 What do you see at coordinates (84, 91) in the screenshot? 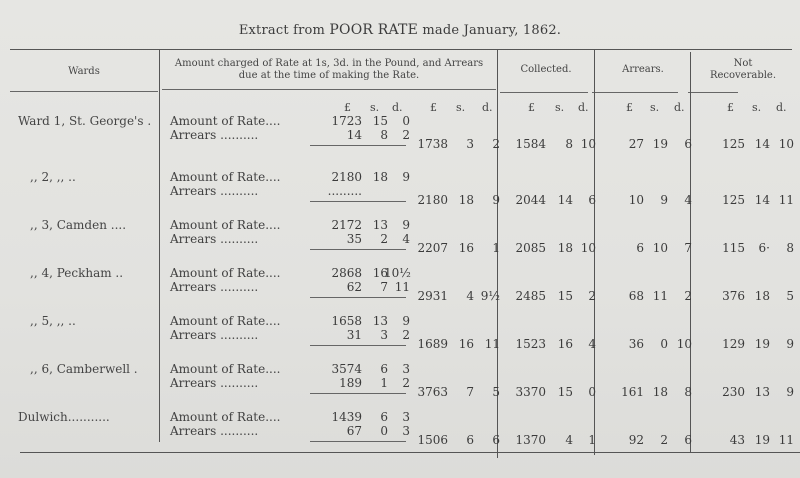
I see `wards-header-underline` at bounding box center [84, 91].